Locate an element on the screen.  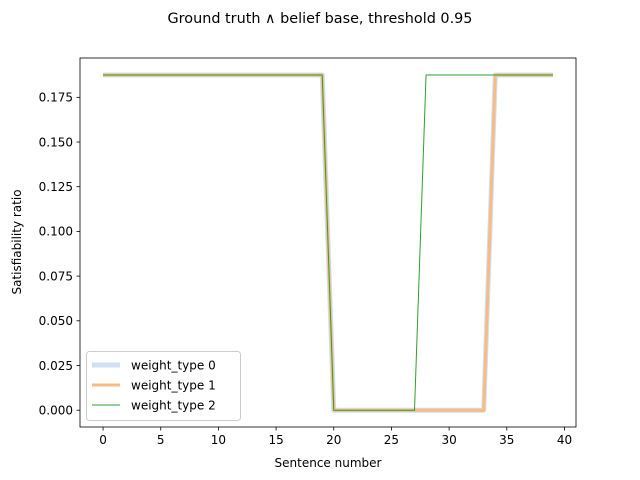
x-axis-label: Sentence number is located at coordinates (328, 463).